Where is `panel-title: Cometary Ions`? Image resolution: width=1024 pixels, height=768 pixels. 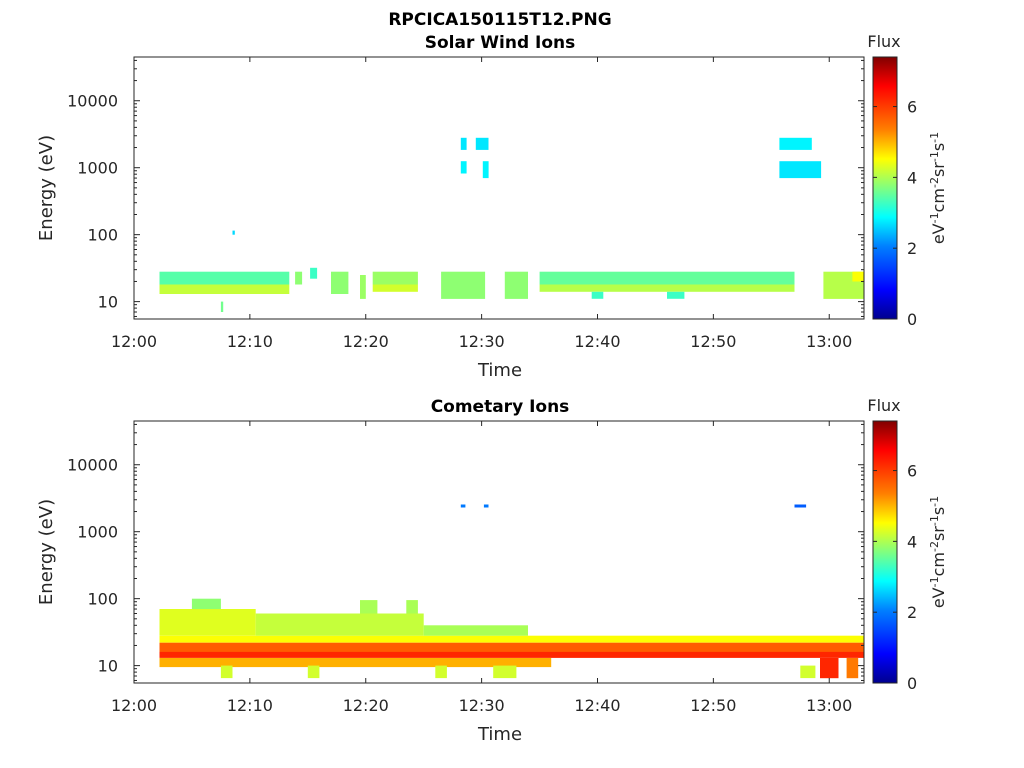
panel-title: Cometary Ions is located at coordinates (500, 407).